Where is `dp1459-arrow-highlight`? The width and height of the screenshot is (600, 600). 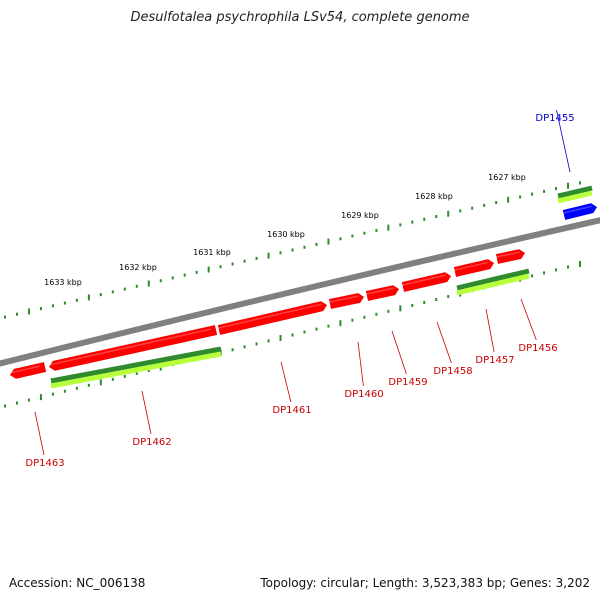
dp1459-arrow-highlight is located at coordinates (380, 291).